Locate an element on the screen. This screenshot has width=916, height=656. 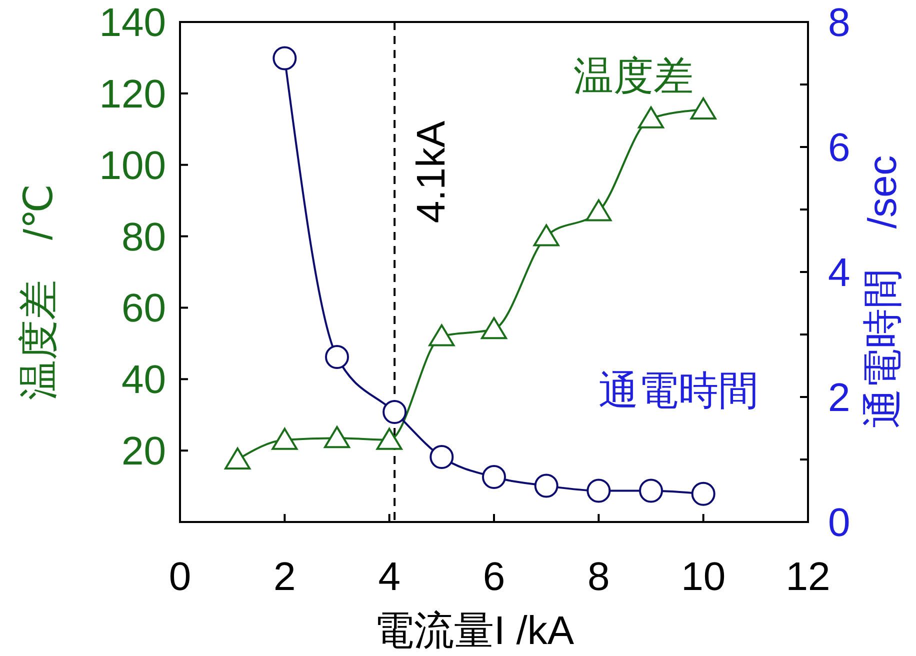
ref-line-label: 4.1kA is located at coordinates (432, 172).